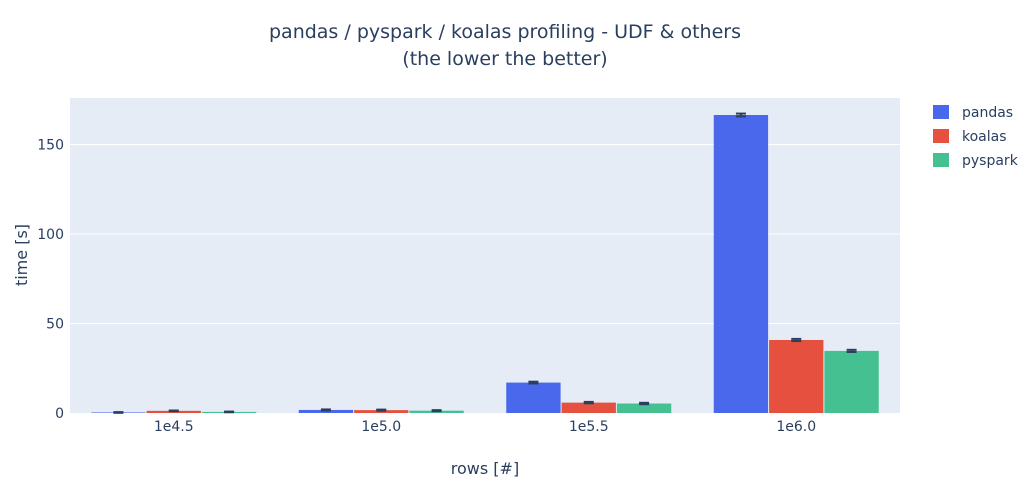  Describe the element at coordinates (485, 468) in the screenshot. I see `x-axis-label: rows [#]` at that location.